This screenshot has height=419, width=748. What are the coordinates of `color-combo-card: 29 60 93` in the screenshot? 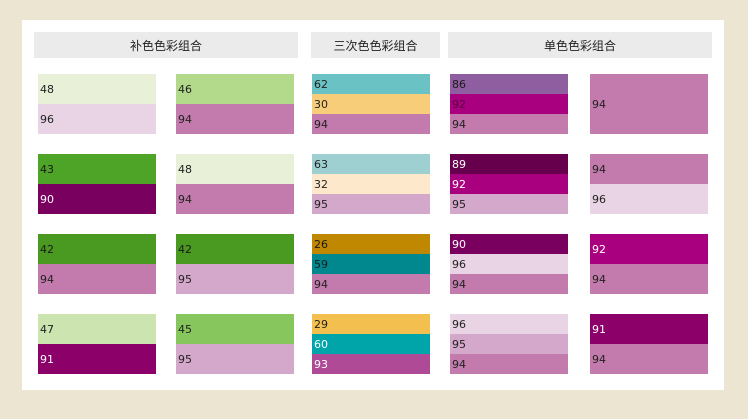 It's located at (371, 344).